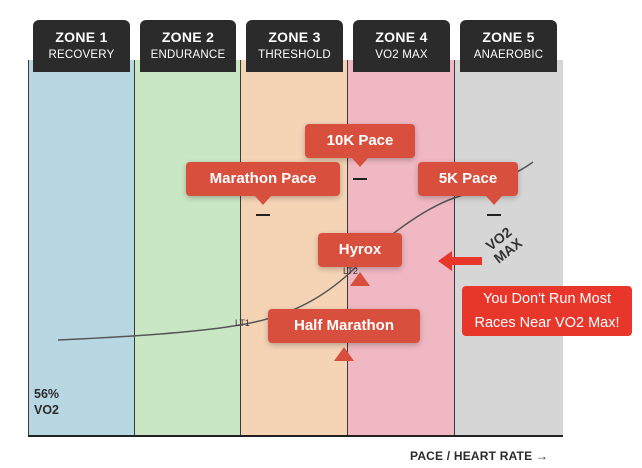 The width and height of the screenshot is (642, 468). I want to click on hyrox-pointer, so click(360, 279).